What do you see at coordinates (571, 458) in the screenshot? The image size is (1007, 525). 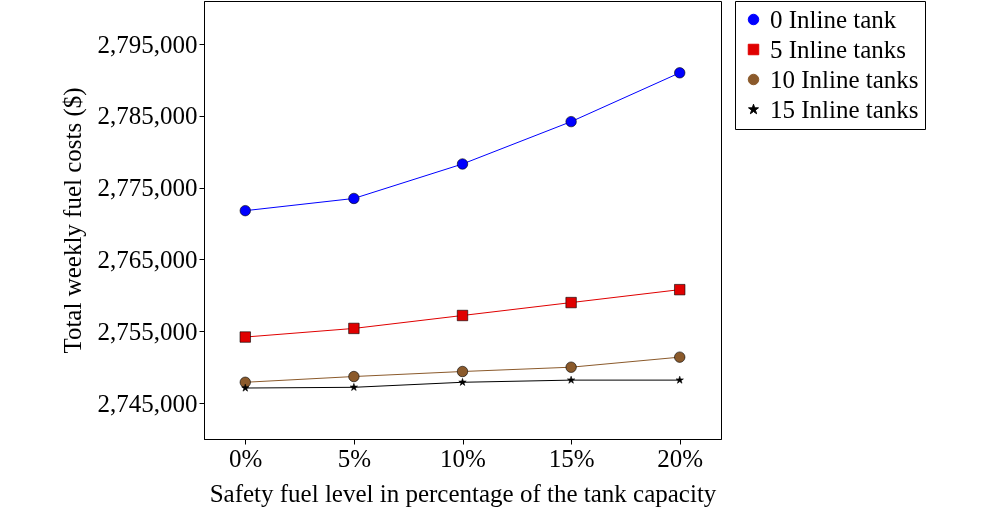 I see `x-tick-label: 15%` at bounding box center [571, 458].